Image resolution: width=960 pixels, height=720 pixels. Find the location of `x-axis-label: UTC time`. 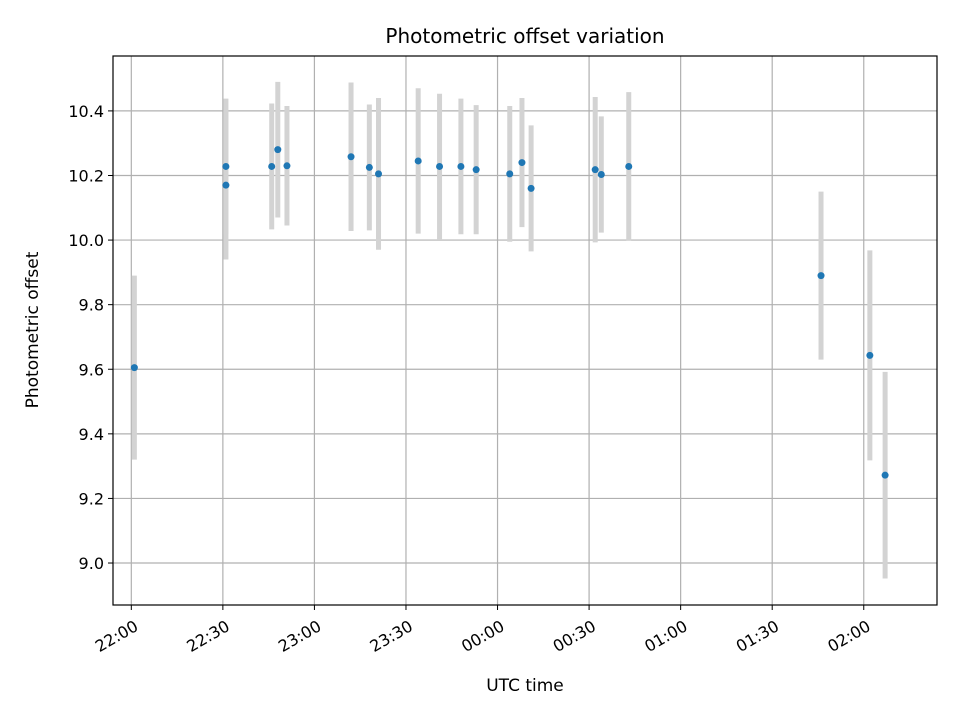

x-axis-label: UTC time is located at coordinates (525, 686).